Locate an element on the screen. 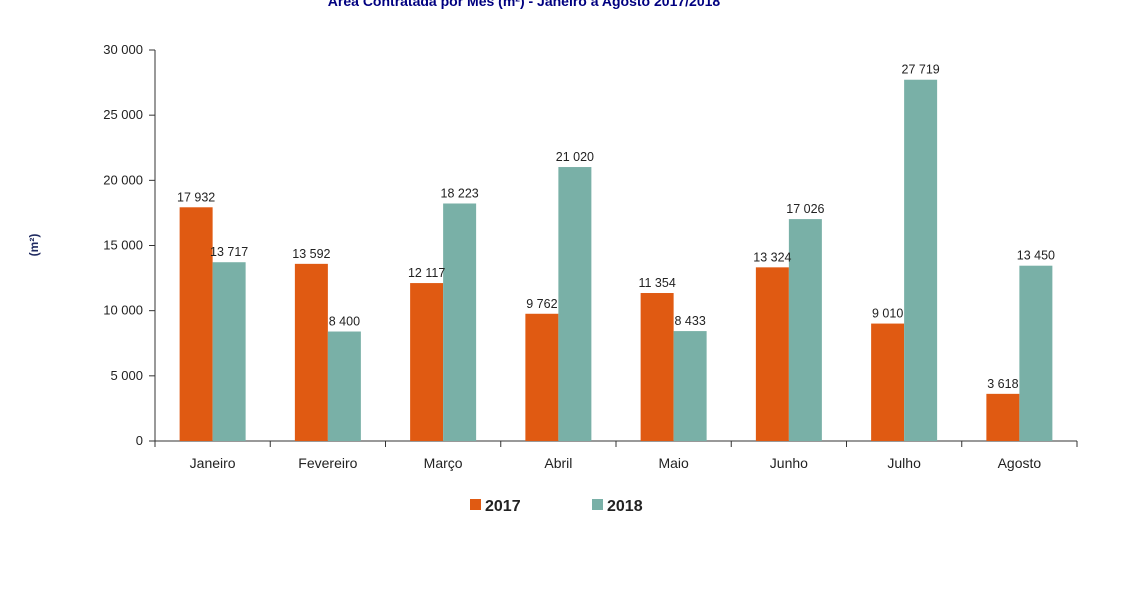 This screenshot has width=1128, height=591. data-label-2018-fevereiro: 8 400 is located at coordinates (344, 322).